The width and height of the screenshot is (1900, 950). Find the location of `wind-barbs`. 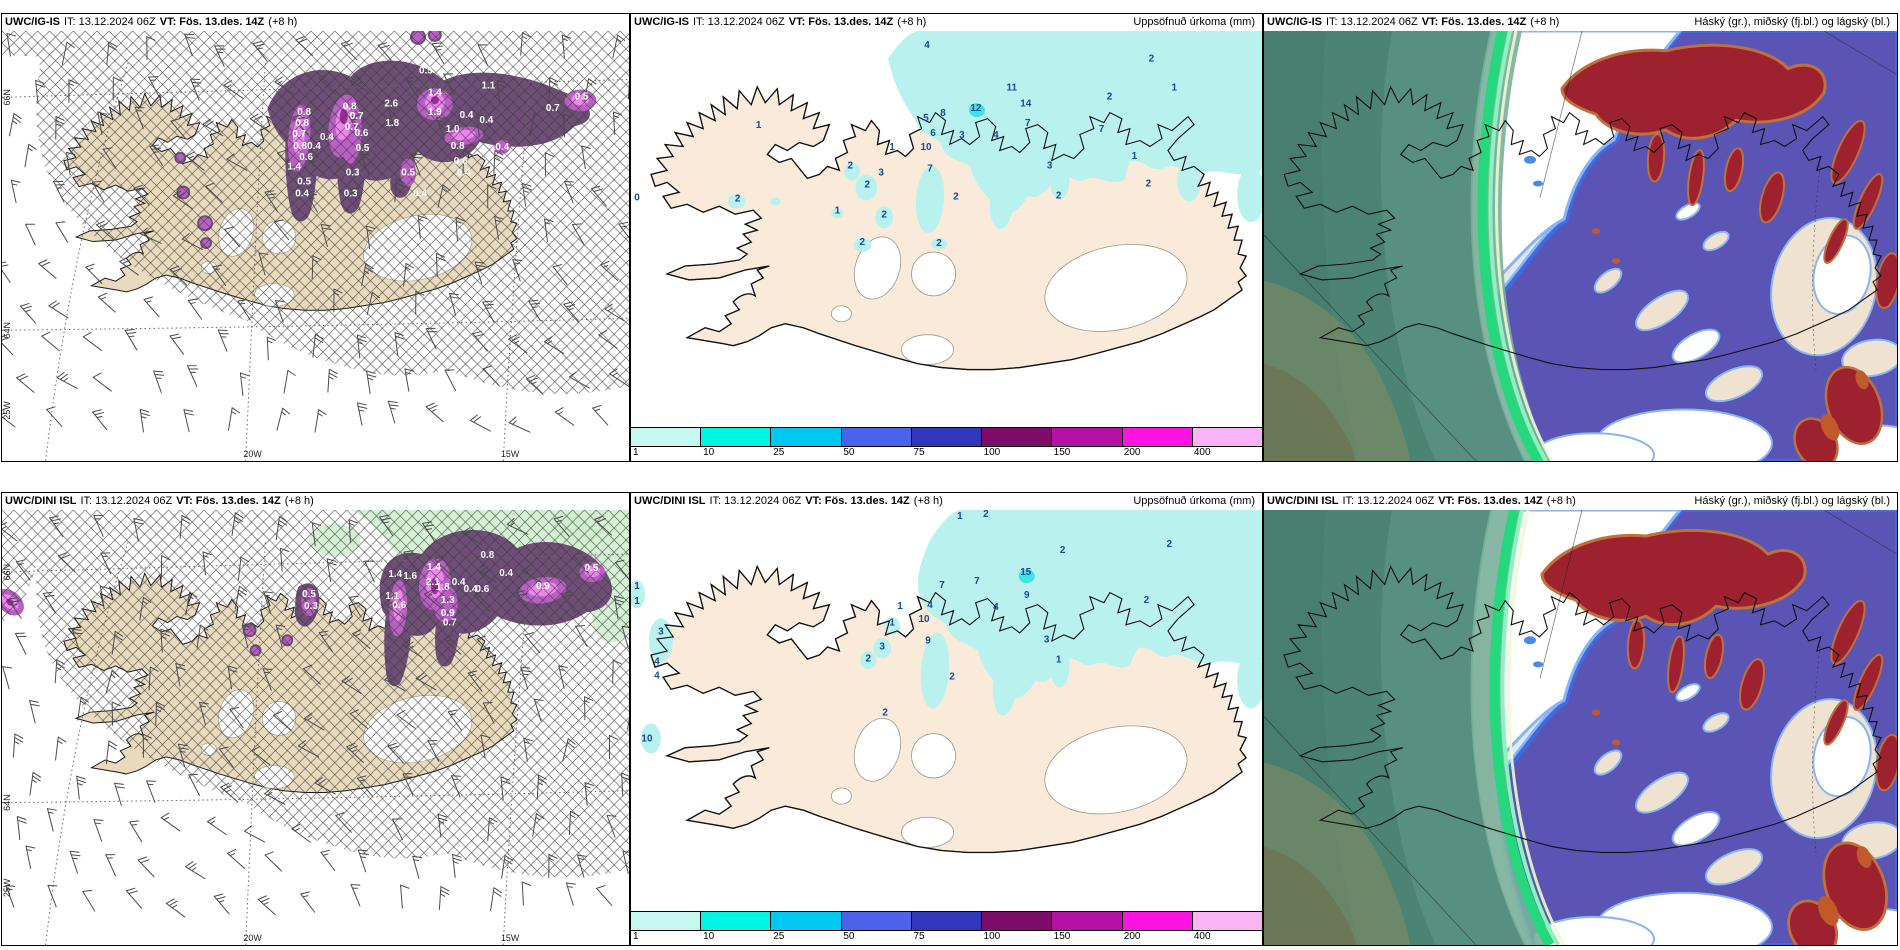

wind-barbs is located at coordinates (315, 715).